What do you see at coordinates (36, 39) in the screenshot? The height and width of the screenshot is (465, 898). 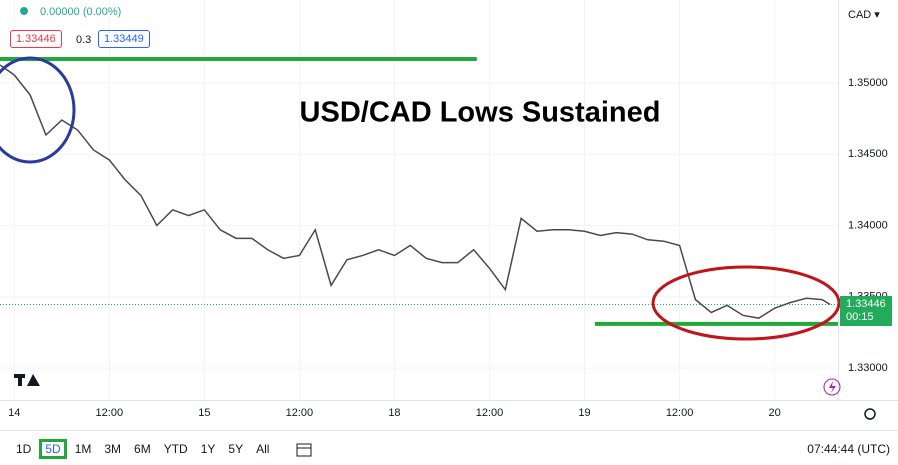 I see `bid-button: 1.33446` at bounding box center [36, 39].